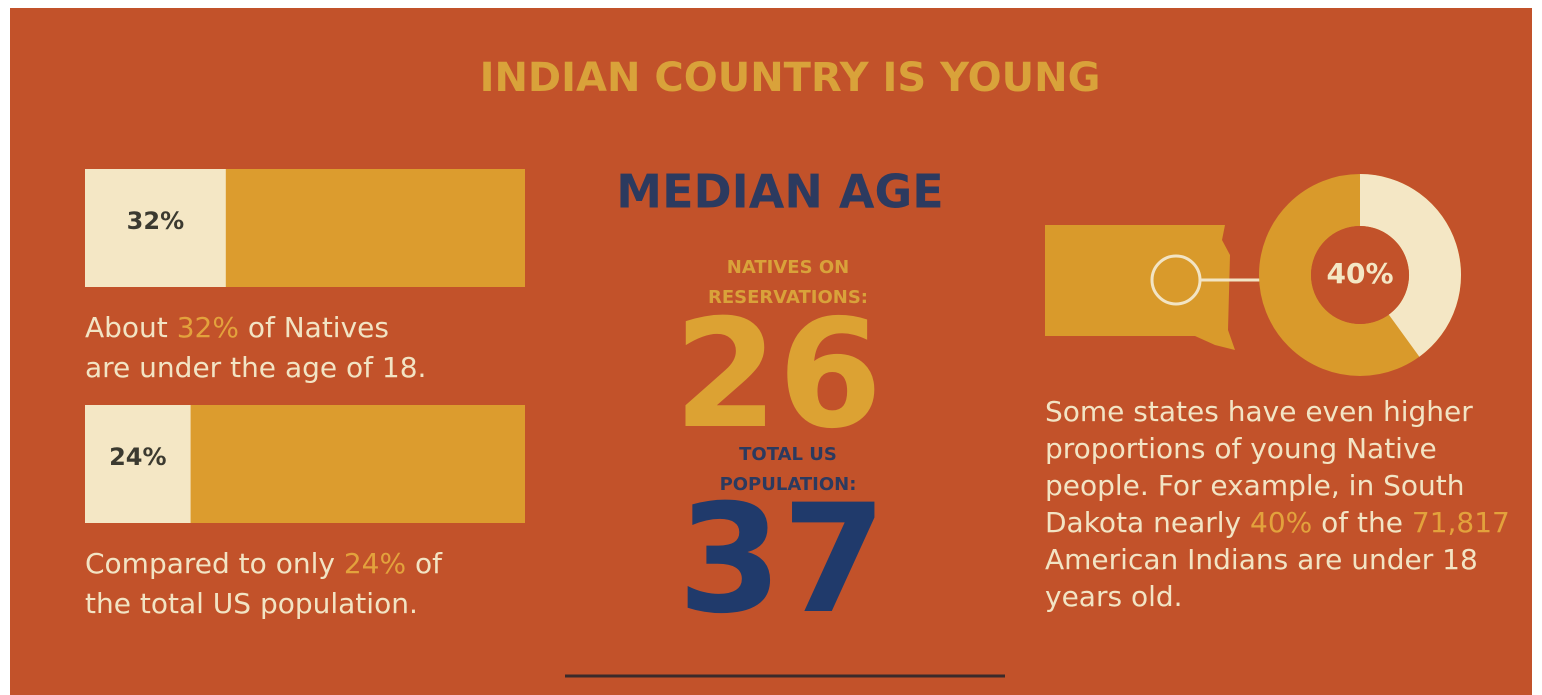 The height and width of the screenshot is (695, 1542). I want to click on caption-segment: of the, so click(1362, 522).